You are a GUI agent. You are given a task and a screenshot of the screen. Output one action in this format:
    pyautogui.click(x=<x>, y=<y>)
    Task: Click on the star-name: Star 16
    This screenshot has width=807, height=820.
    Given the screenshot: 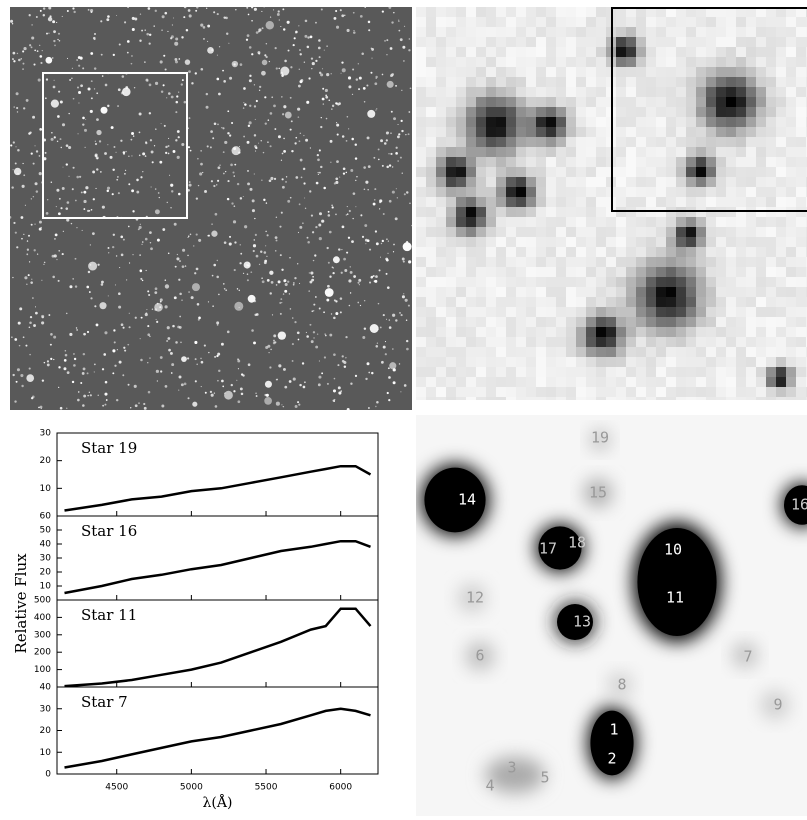 What is the action you would take?
    pyautogui.click(x=109, y=531)
    